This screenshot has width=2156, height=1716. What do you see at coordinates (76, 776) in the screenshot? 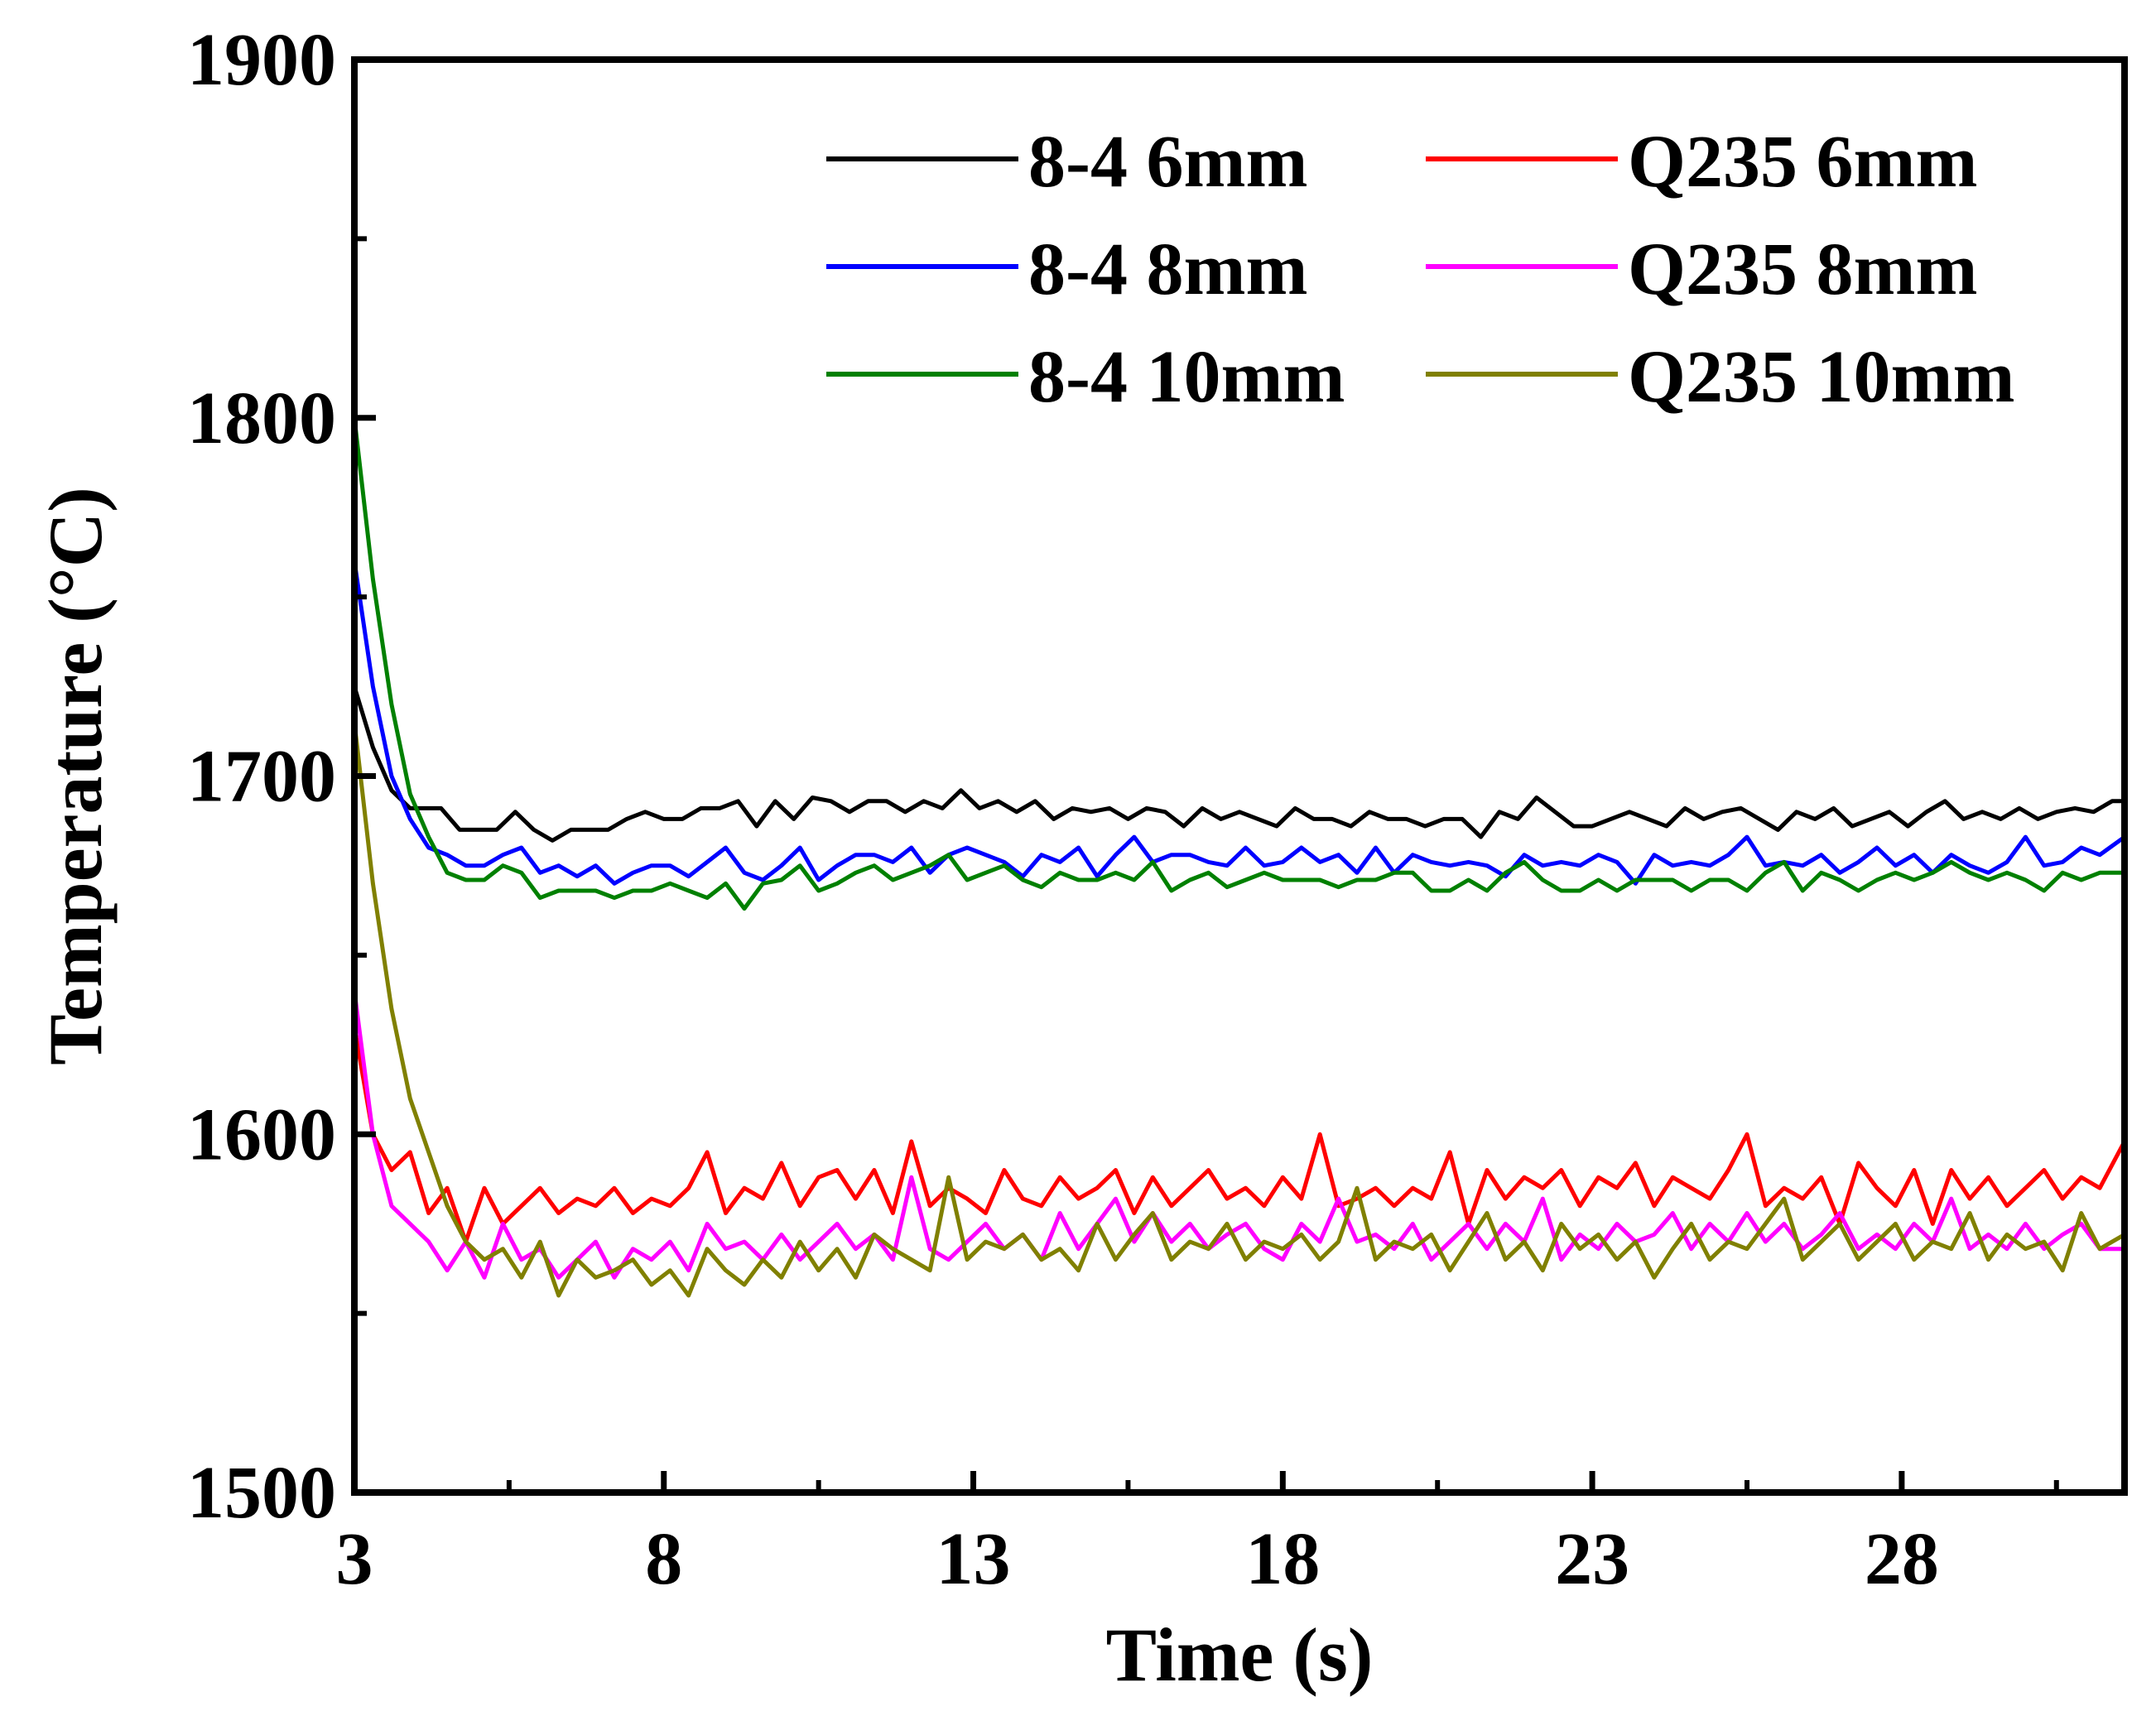
I see `y-axis-title: Temperature (°C)` at bounding box center [76, 776].